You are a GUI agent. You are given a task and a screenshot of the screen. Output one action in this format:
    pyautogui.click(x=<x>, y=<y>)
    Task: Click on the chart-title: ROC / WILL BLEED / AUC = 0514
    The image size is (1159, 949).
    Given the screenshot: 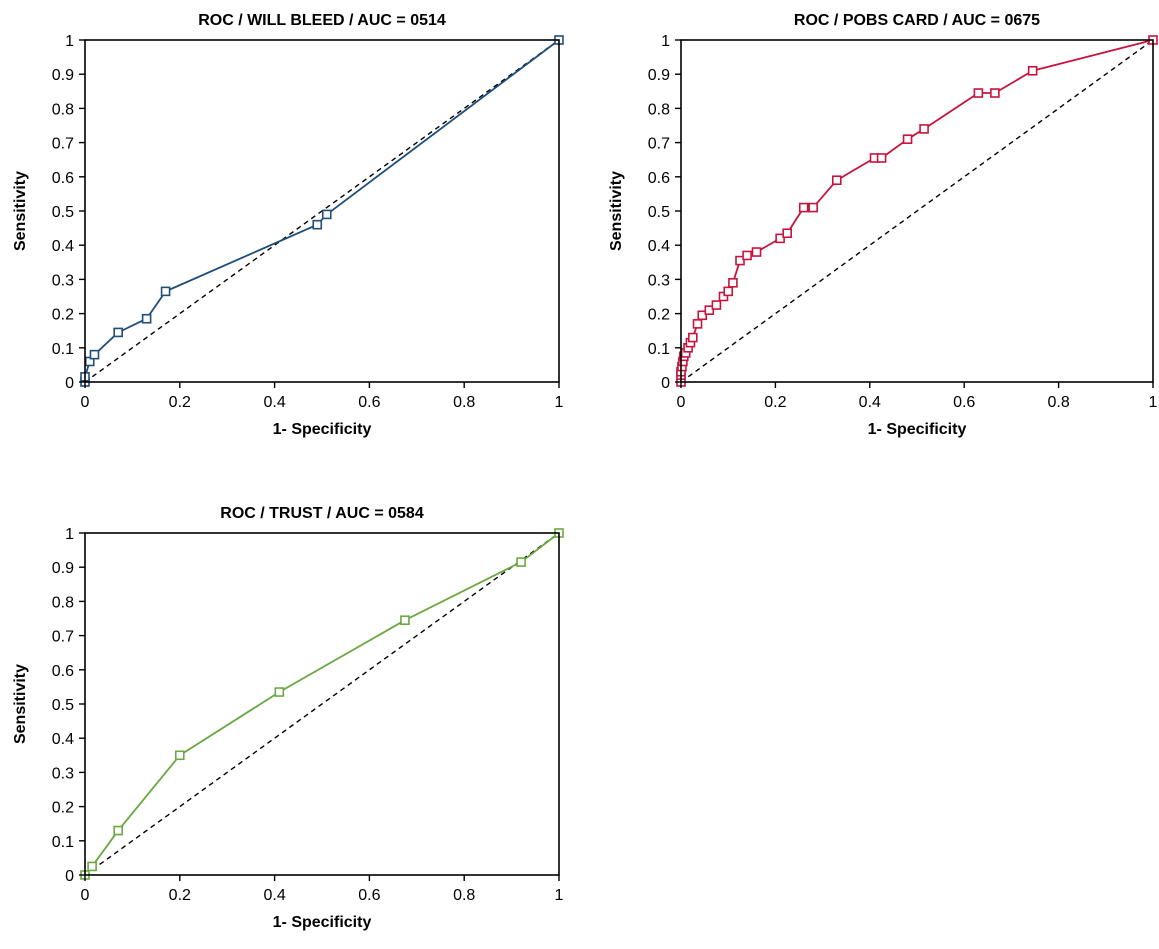 What is the action you would take?
    pyautogui.click(x=322, y=20)
    